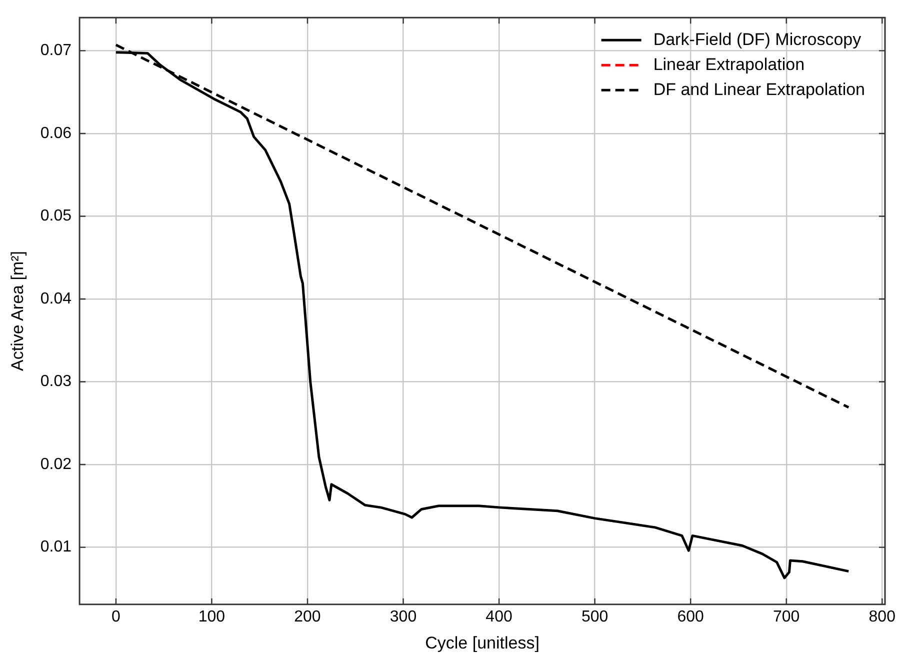 Image resolution: width=899 pixels, height=662 pixels. I want to click on legend-label: DF and Linear Extrapolation, so click(759, 89).